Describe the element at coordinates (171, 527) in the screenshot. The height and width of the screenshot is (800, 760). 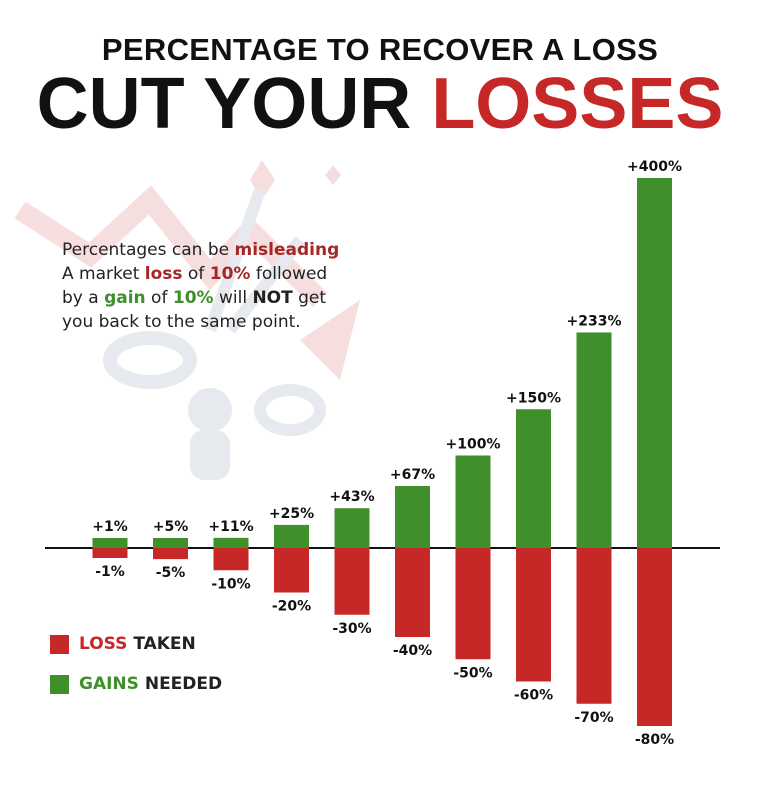
I see `gain-data-label: +5%` at that location.